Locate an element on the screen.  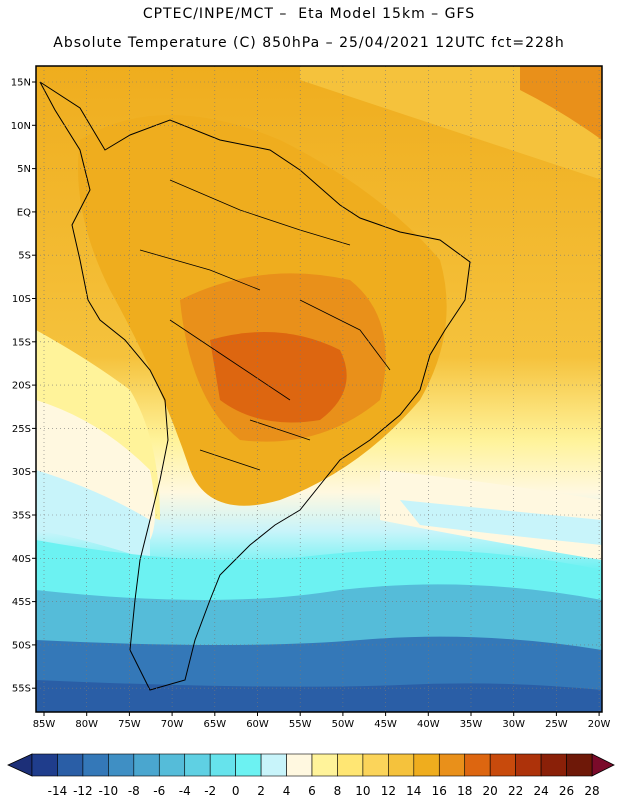
lon-label: 60W is located at coordinates (257, 724).